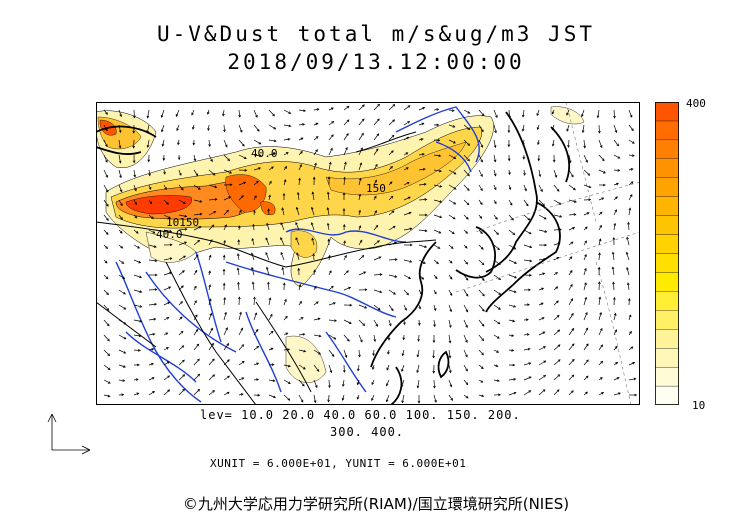 The image size is (752, 532). What do you see at coordinates (567, 115) in the screenshot?
I see `dust-low-east` at bounding box center [567, 115].